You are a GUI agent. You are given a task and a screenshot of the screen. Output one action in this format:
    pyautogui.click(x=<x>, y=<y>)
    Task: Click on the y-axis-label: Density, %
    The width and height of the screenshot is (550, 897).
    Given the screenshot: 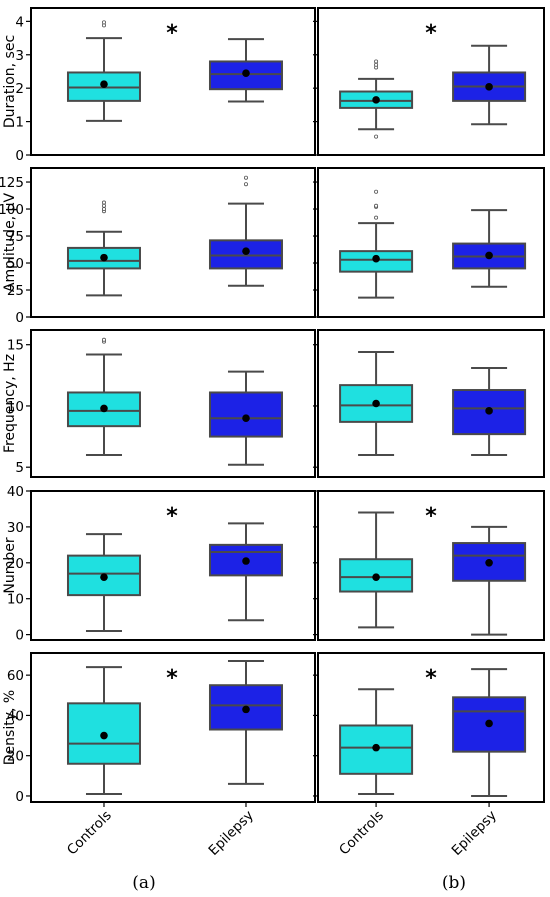 What is the action you would take?
    pyautogui.click(x=10, y=727)
    